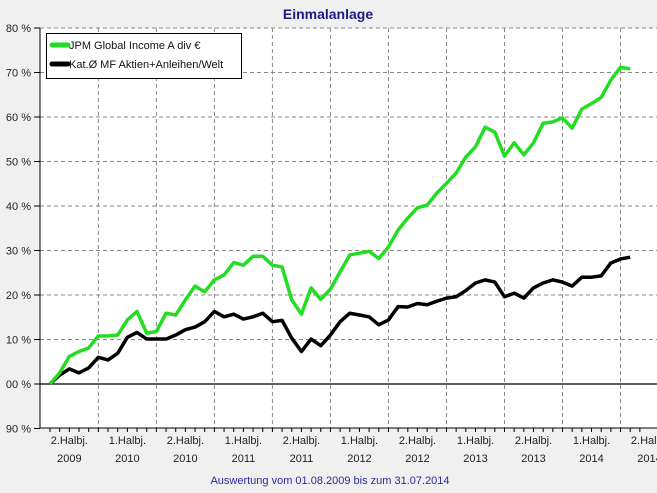  Describe the element at coordinates (18, 430) in the screenshot. I see `y-tick-label: 90 %` at that location.